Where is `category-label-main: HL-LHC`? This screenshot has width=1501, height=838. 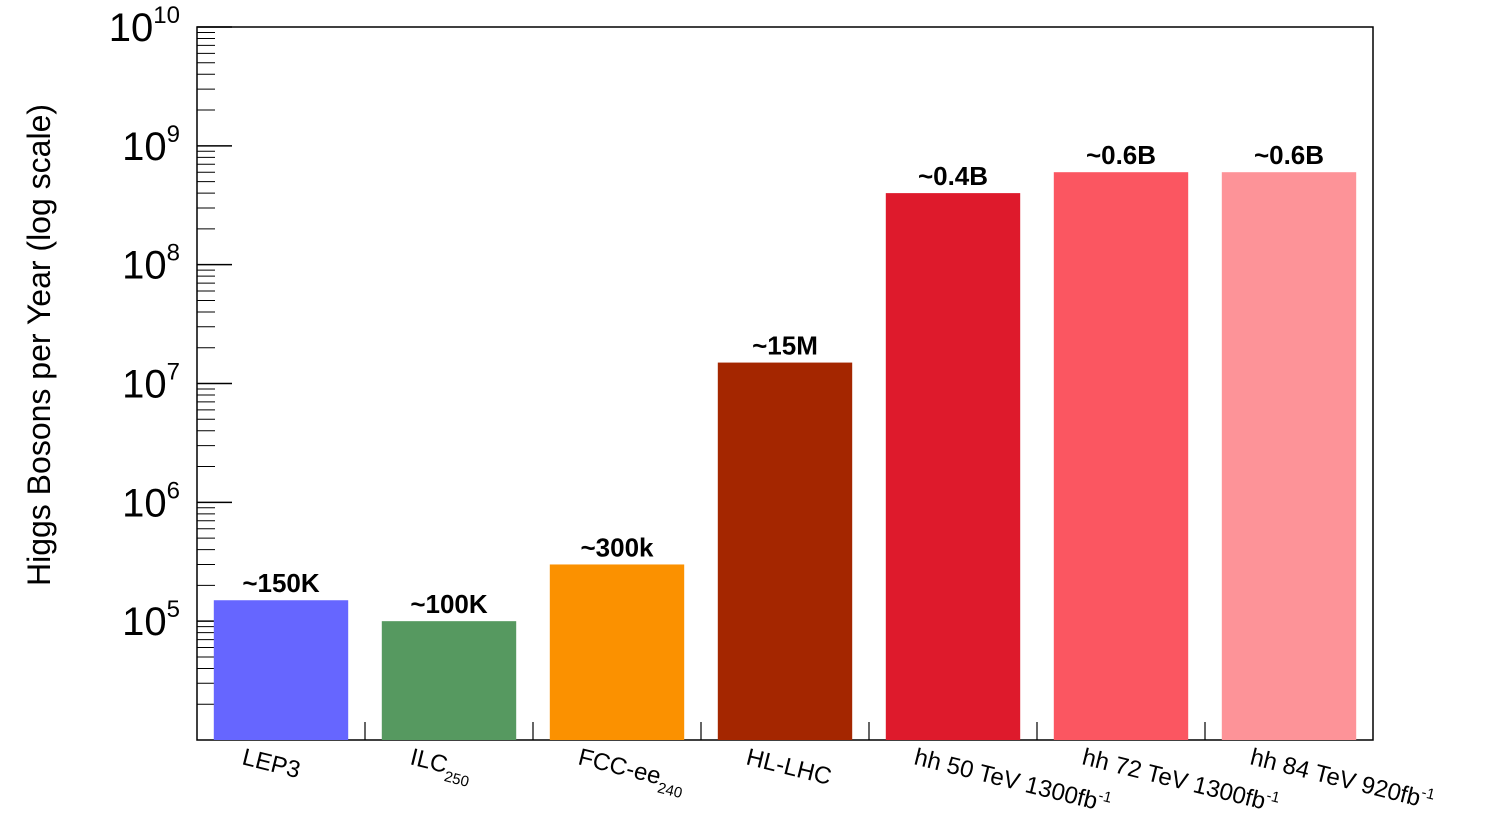 category-label-main: HL-LHC is located at coordinates (789, 767).